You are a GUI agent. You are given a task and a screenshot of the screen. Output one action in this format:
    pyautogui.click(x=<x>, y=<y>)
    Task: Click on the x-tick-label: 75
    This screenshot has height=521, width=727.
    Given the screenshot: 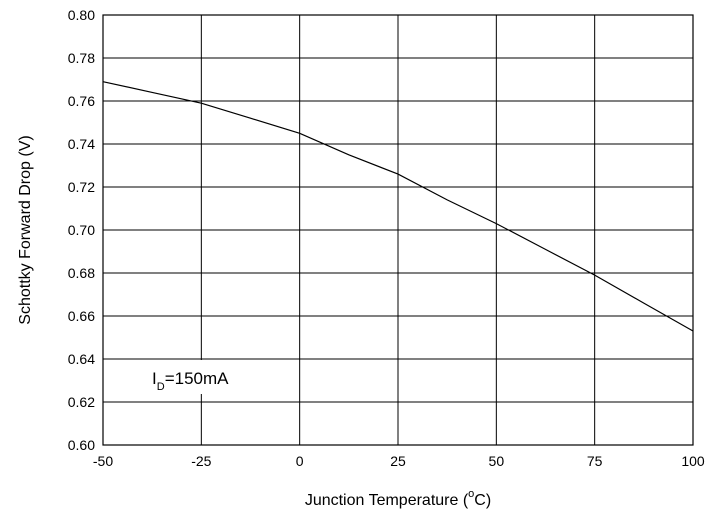 What is the action you would take?
    pyautogui.click(x=595, y=461)
    